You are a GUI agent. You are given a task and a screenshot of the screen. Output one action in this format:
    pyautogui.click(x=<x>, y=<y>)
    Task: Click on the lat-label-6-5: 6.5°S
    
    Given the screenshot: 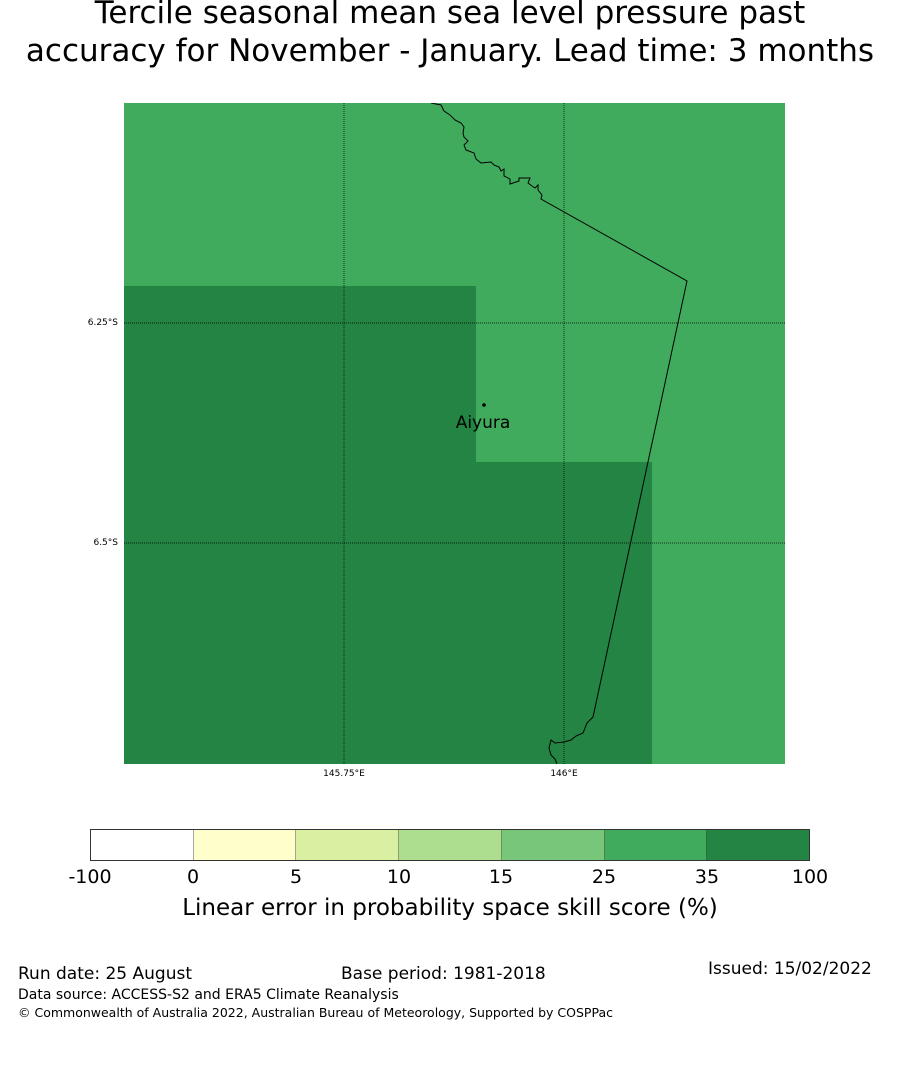 What is the action you would take?
    pyautogui.click(x=105, y=543)
    